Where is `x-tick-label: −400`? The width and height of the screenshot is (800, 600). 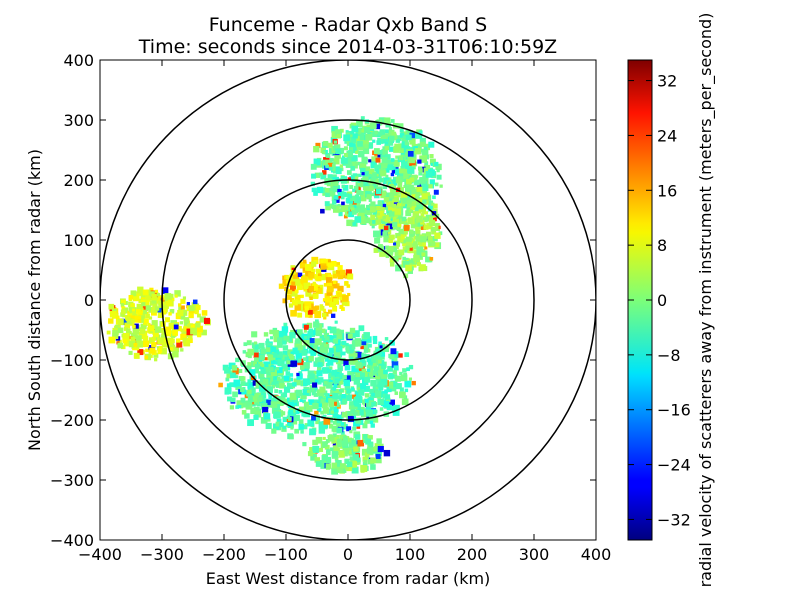 x-tick-label: −400 is located at coordinates (100, 554).